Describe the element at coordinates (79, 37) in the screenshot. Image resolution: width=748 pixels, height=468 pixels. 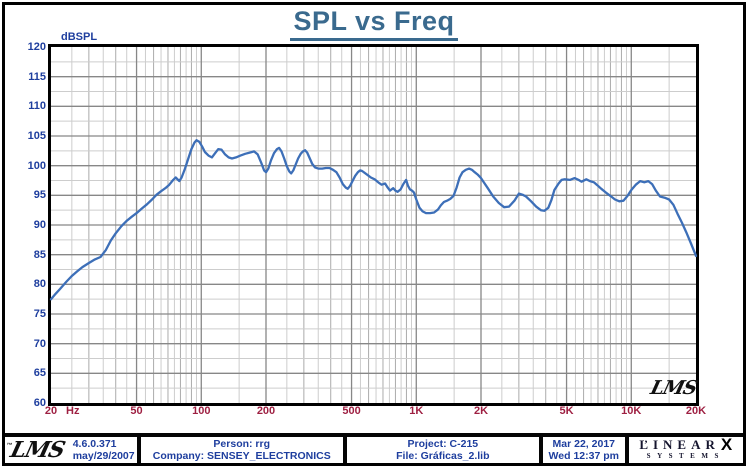
I see `y-axis-unit-label: dBSPL` at that location.